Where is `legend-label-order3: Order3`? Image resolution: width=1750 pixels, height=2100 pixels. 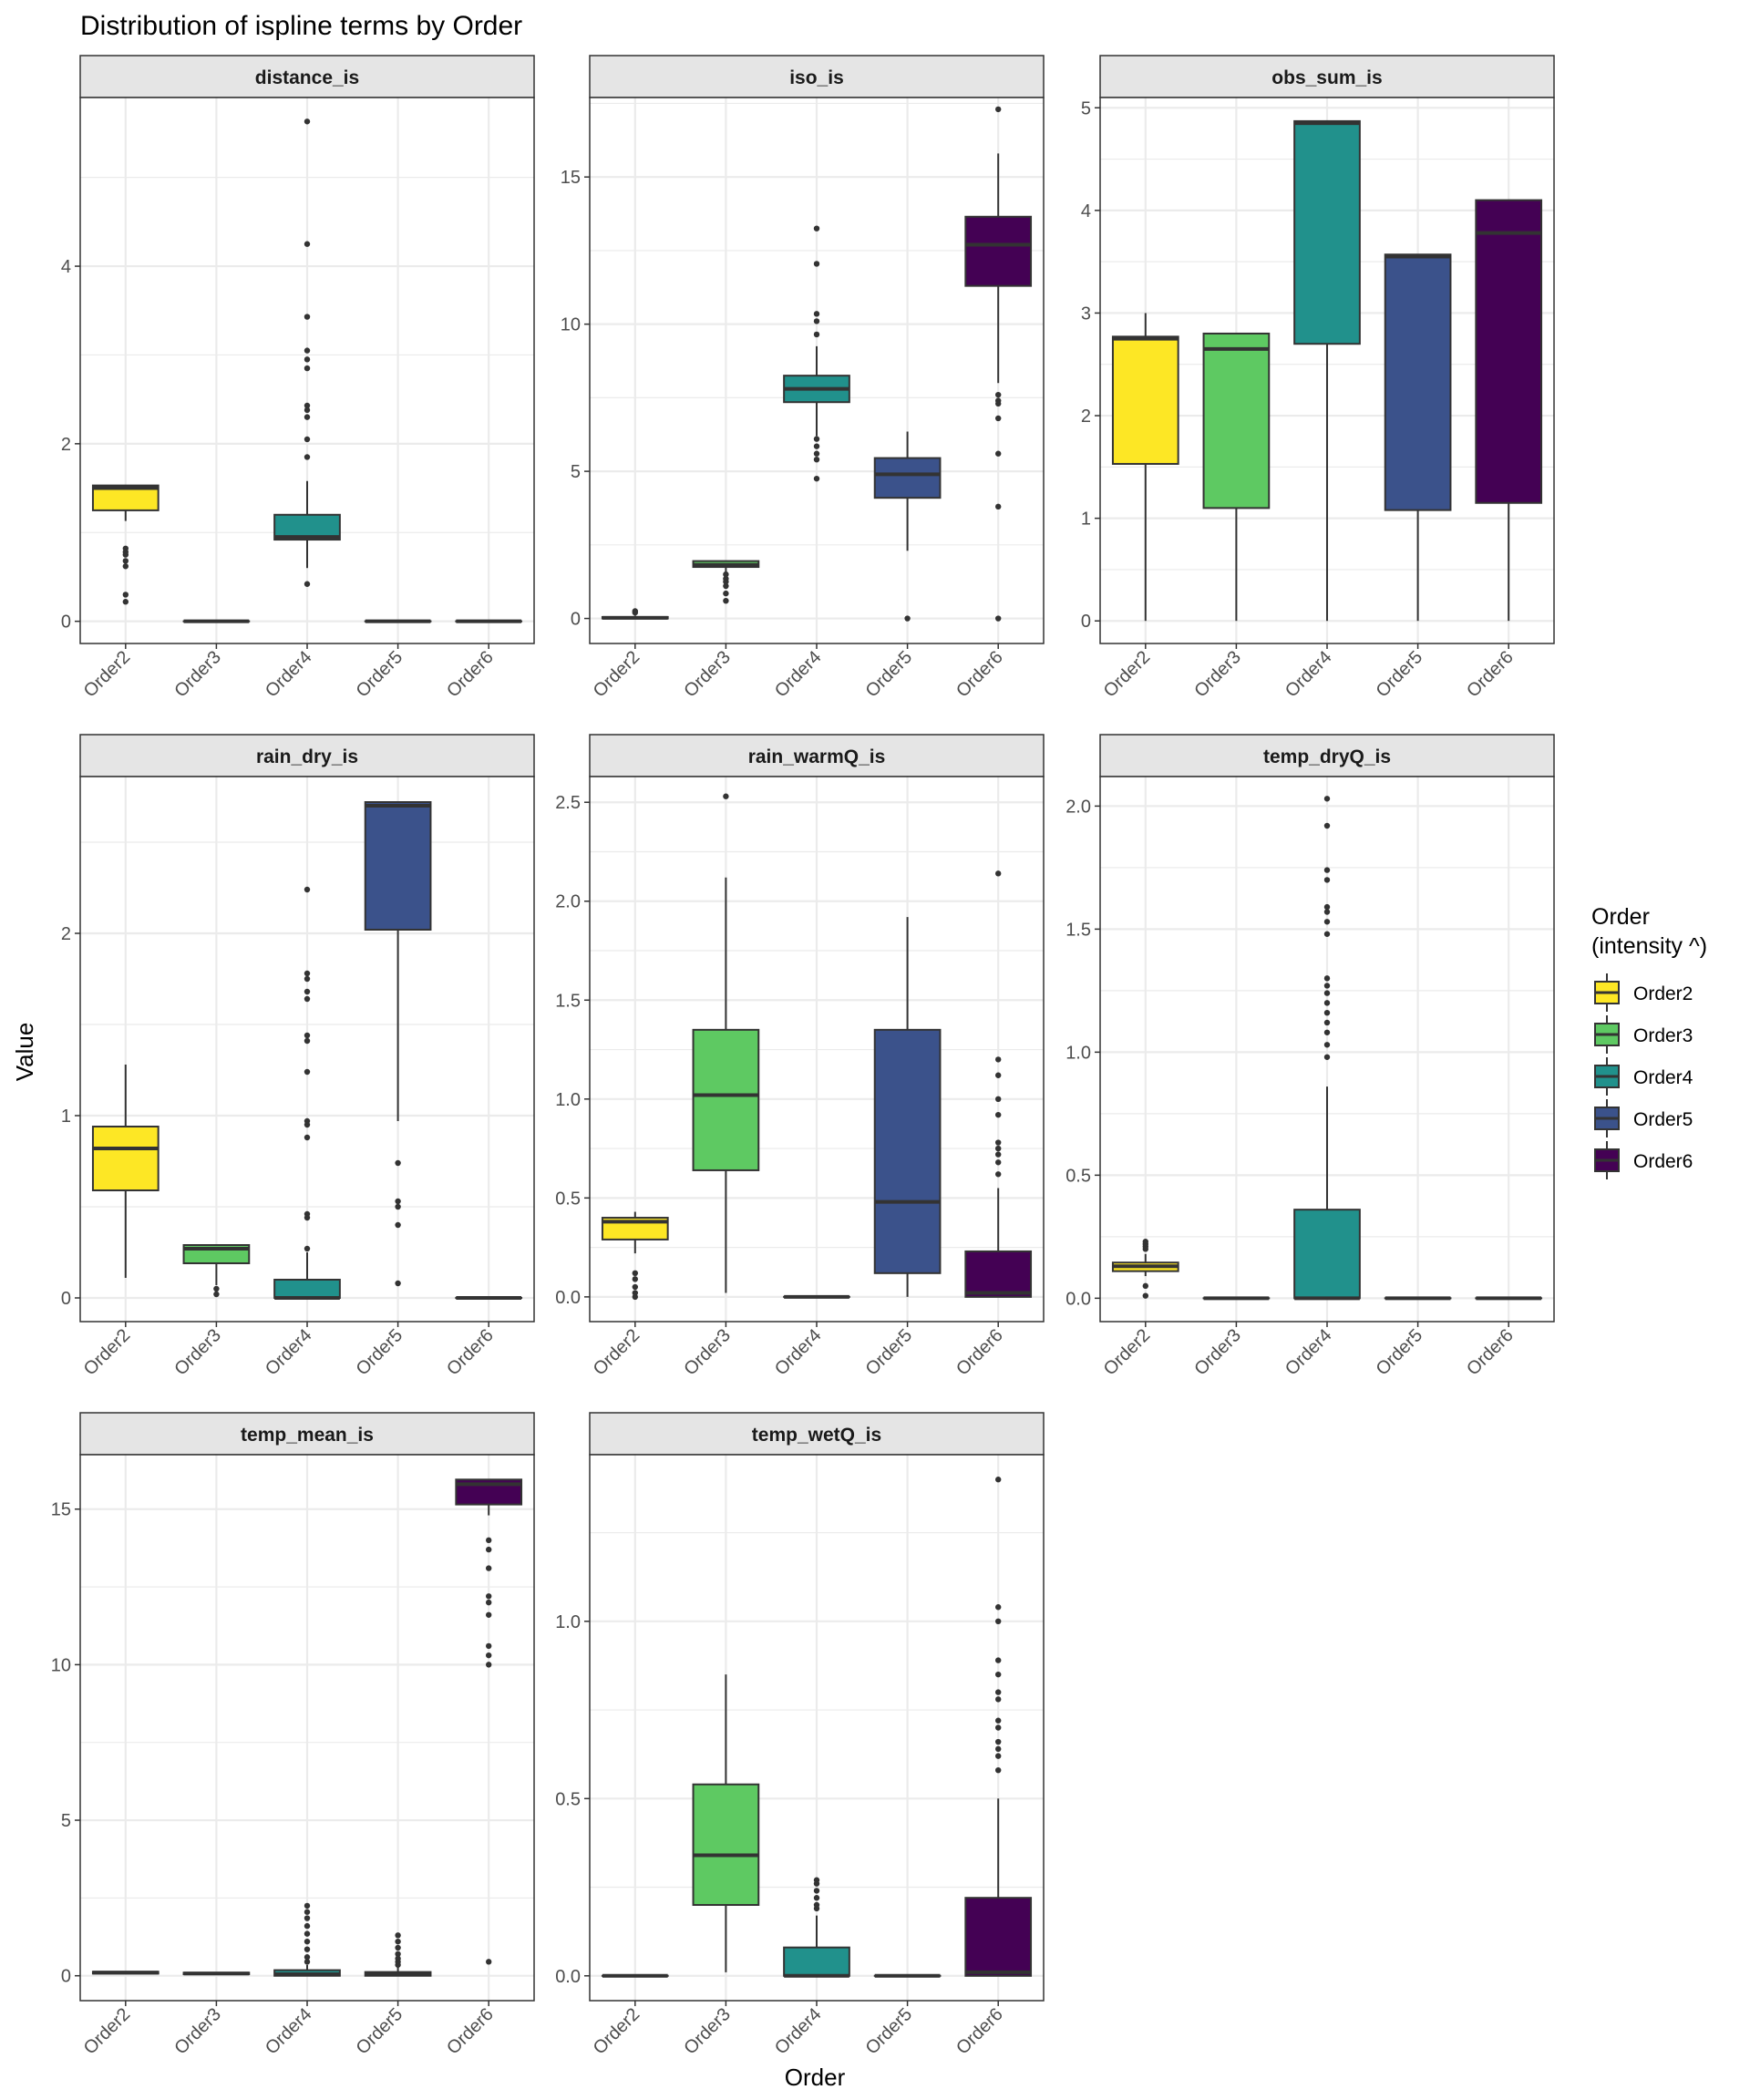
legend-label-order3: Order3 is located at coordinates (1663, 1036).